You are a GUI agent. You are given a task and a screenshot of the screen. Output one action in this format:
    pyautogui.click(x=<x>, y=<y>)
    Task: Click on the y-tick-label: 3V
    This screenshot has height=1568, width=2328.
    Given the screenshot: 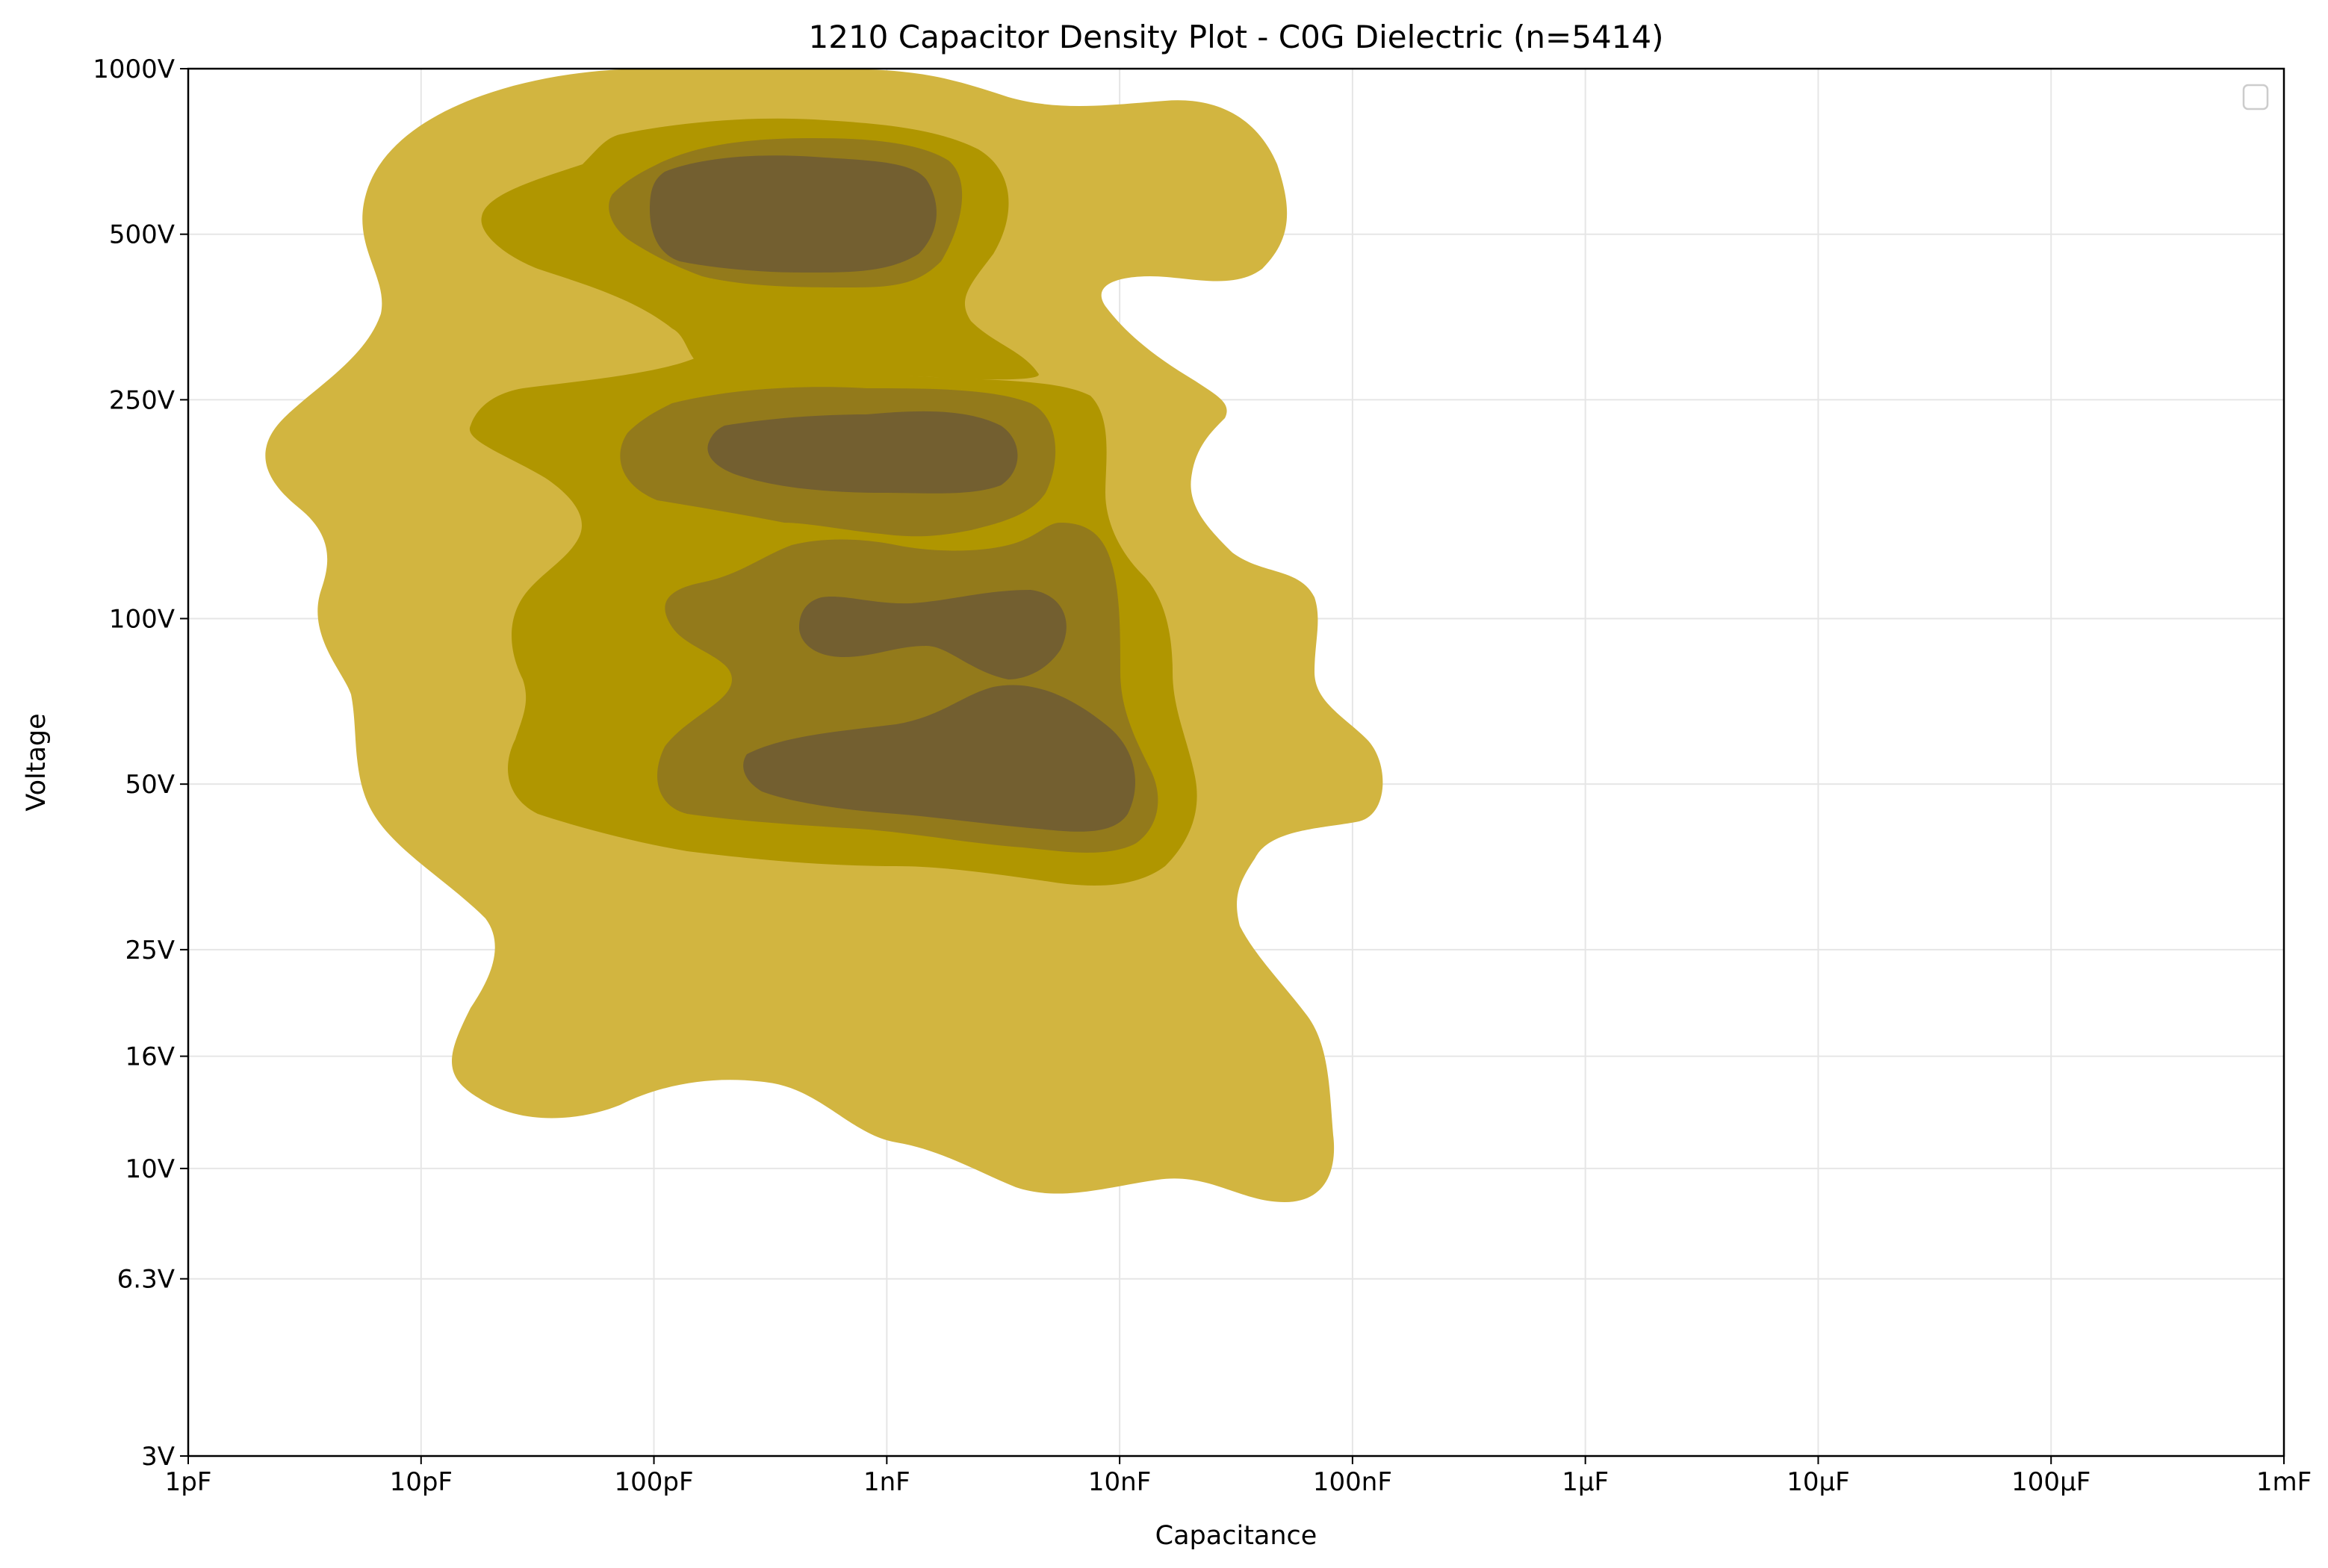 What is the action you would take?
    pyautogui.click(x=158, y=1457)
    